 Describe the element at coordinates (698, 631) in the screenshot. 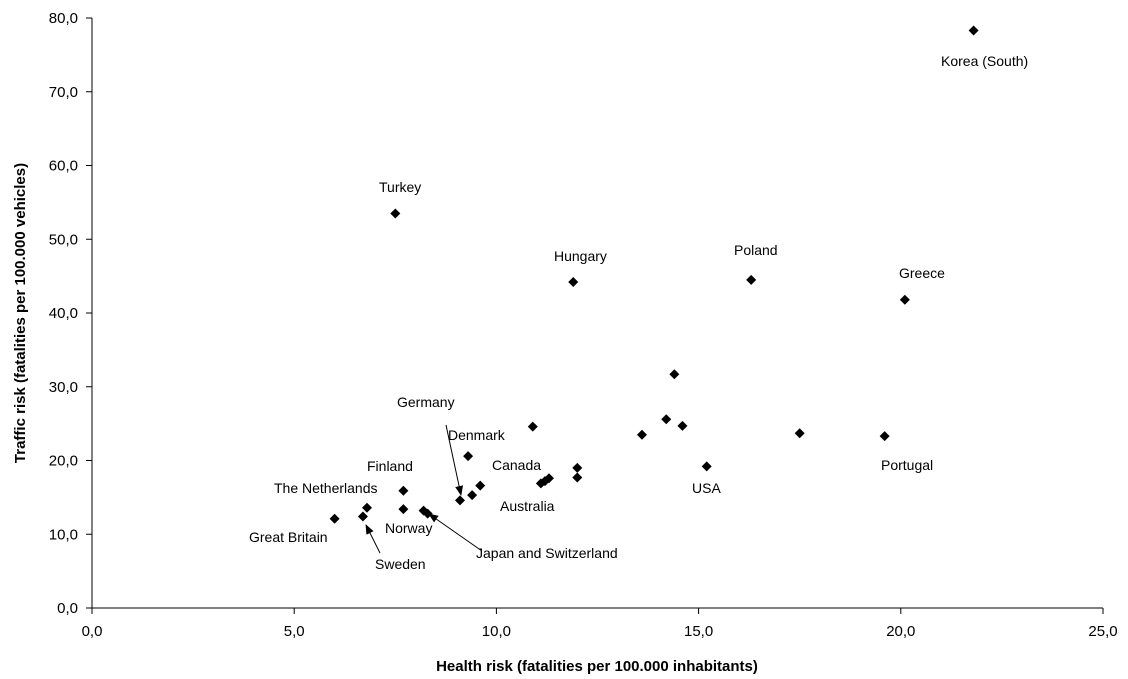

I see `x-tick-label: 15,0` at that location.